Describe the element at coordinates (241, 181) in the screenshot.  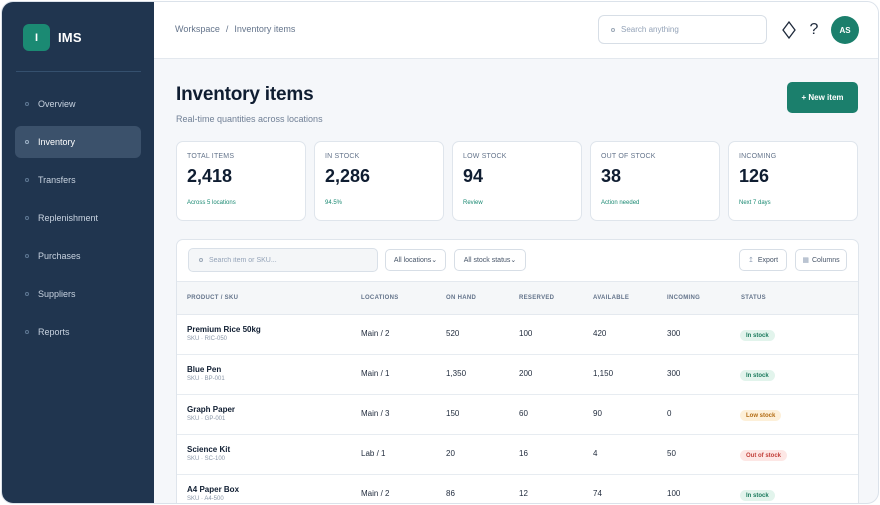
I see `stat-card-total: TOTAL ITEMS 2,418 Across 5 locations` at that location.